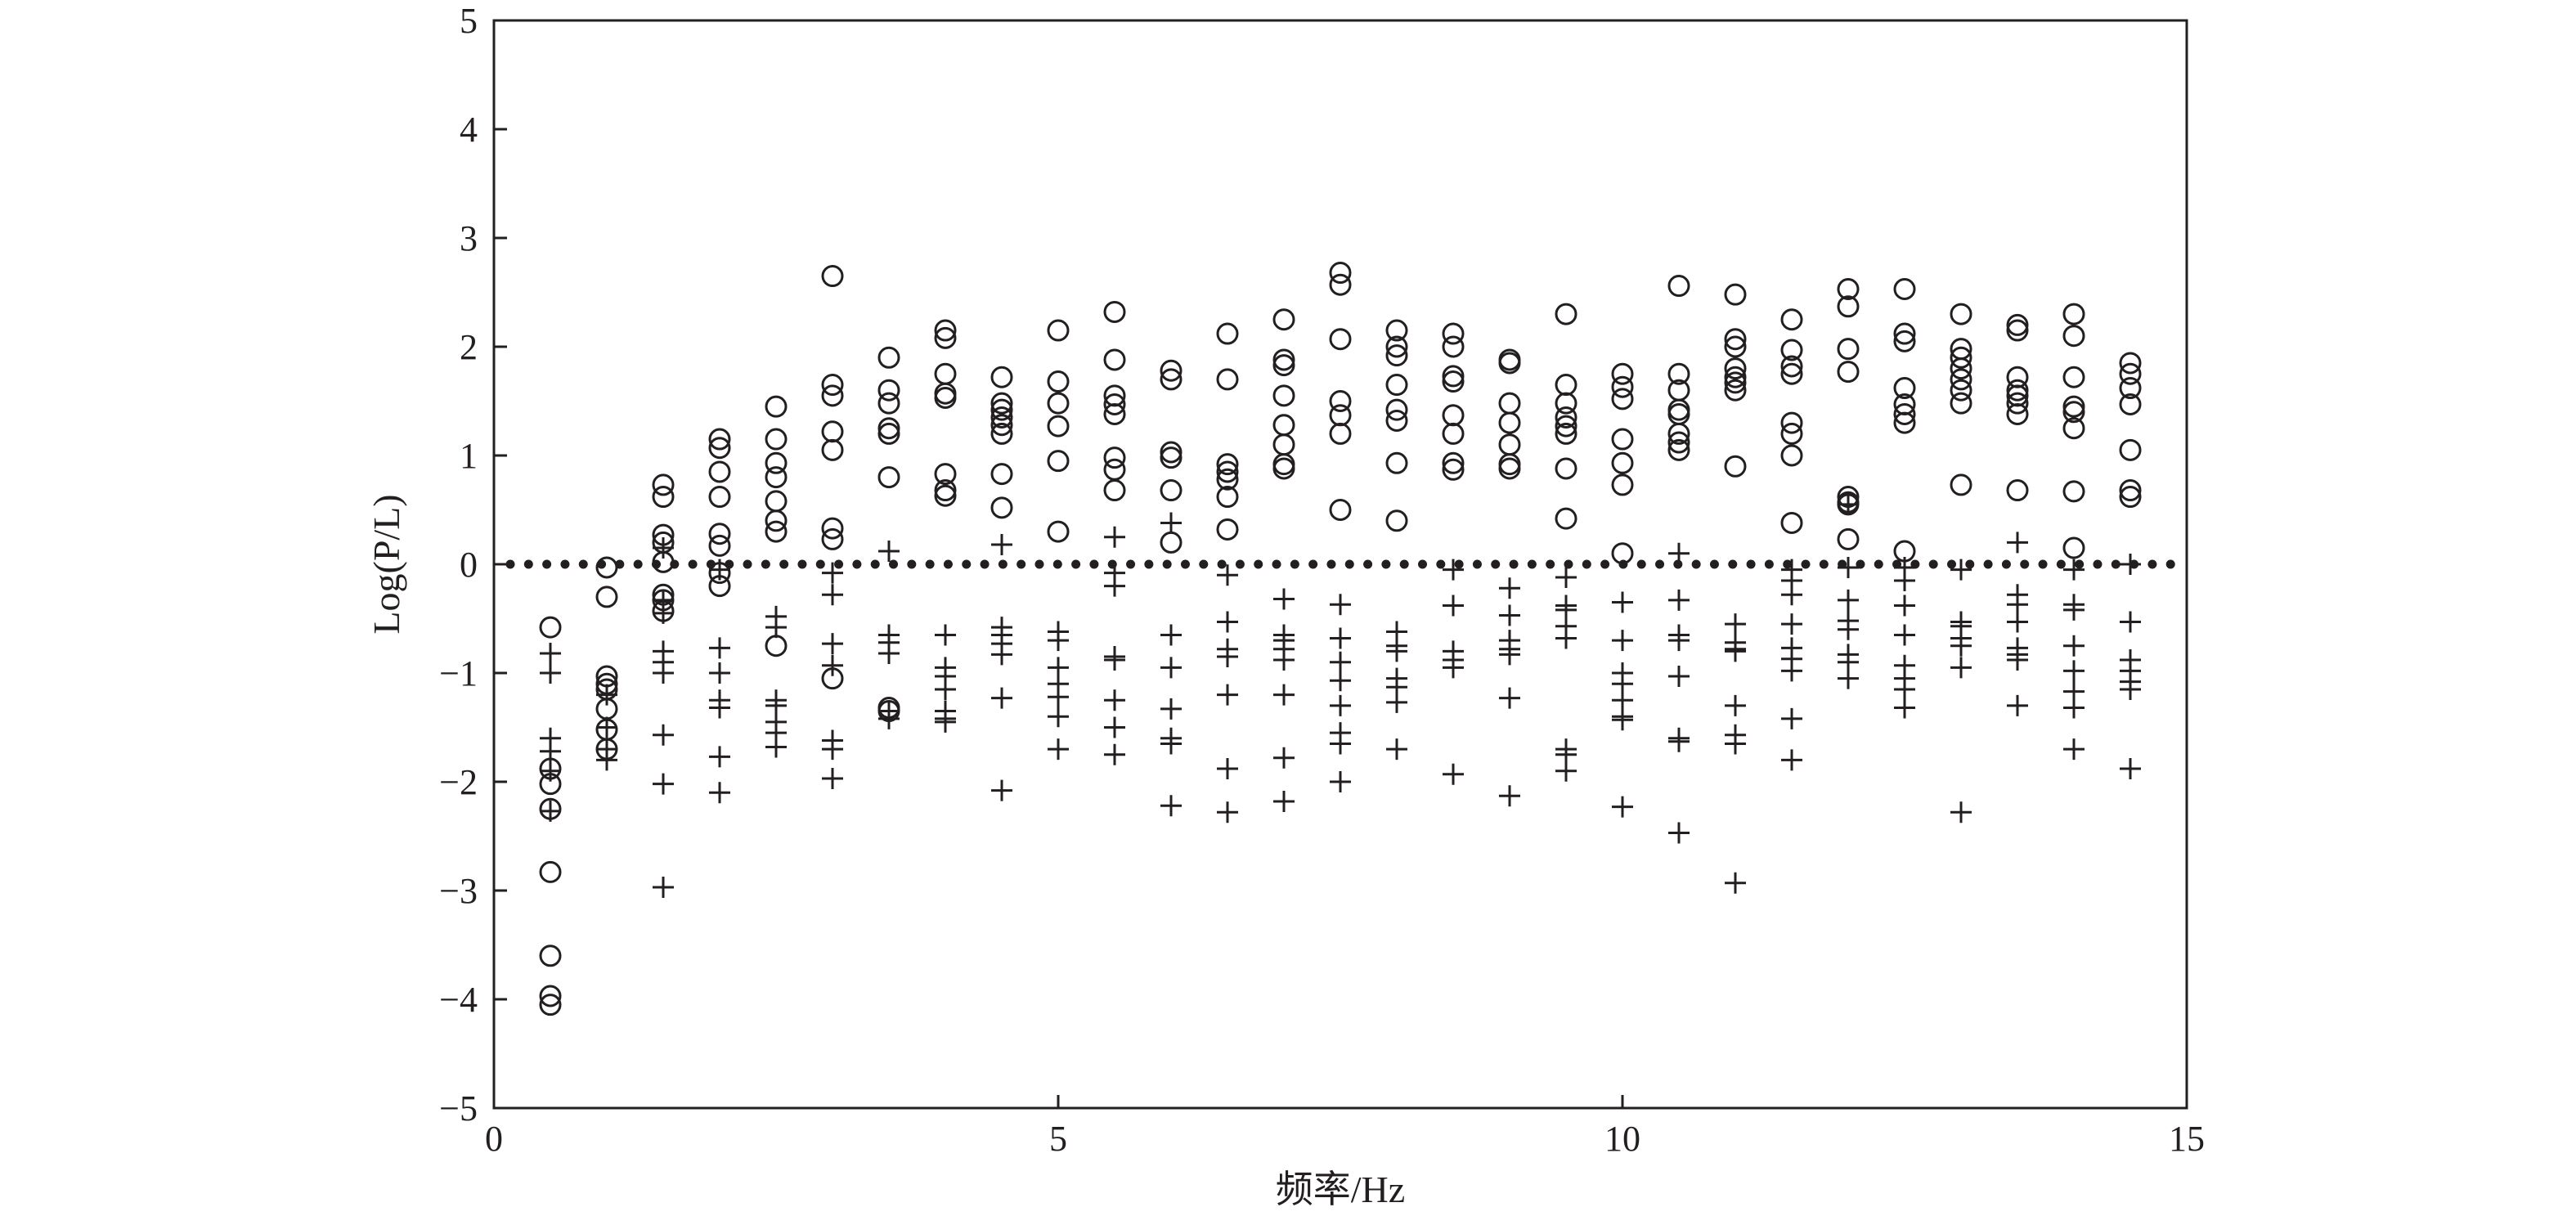 The height and width of the screenshot is (1225, 2576). What do you see at coordinates (1622, 1139) in the screenshot?
I see `x-tick-label: 10` at bounding box center [1622, 1139].